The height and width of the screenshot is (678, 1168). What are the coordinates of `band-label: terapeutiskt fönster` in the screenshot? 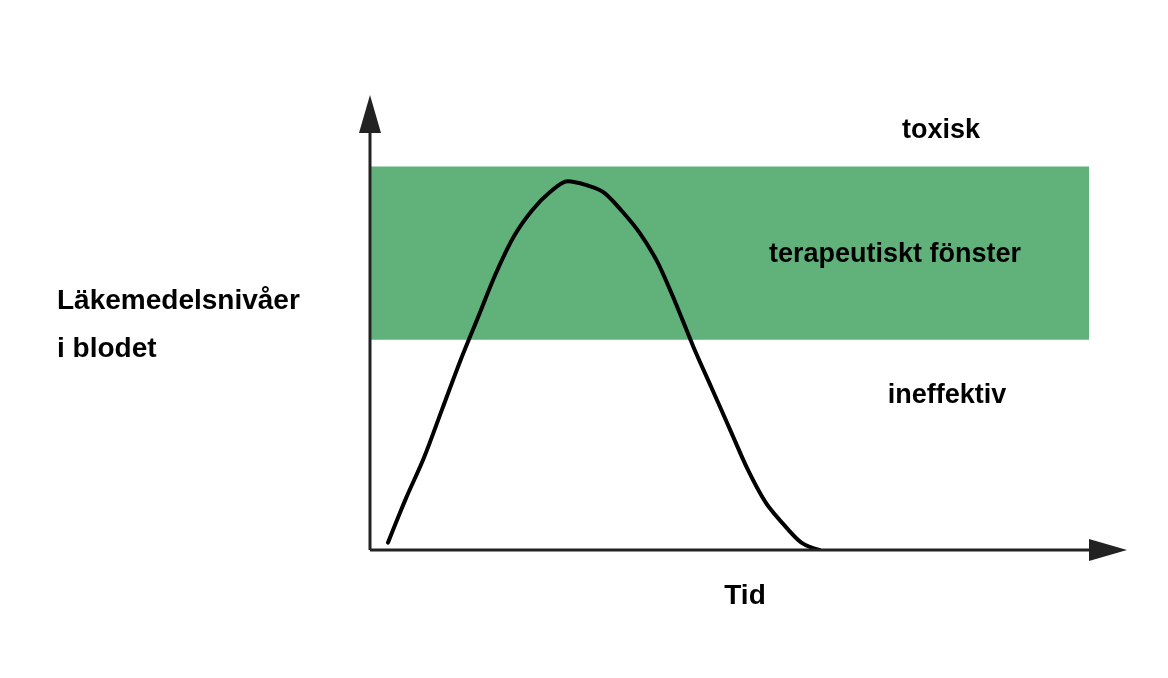 It's located at (895, 253).